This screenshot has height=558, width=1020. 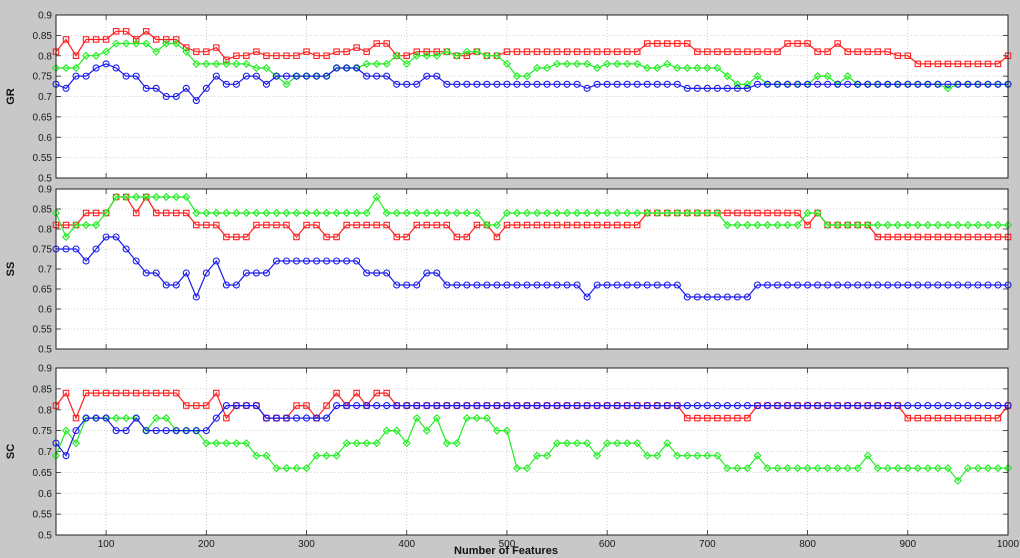 What do you see at coordinates (907, 544) in the screenshot?
I see `x-tick-label: 900` at bounding box center [907, 544].